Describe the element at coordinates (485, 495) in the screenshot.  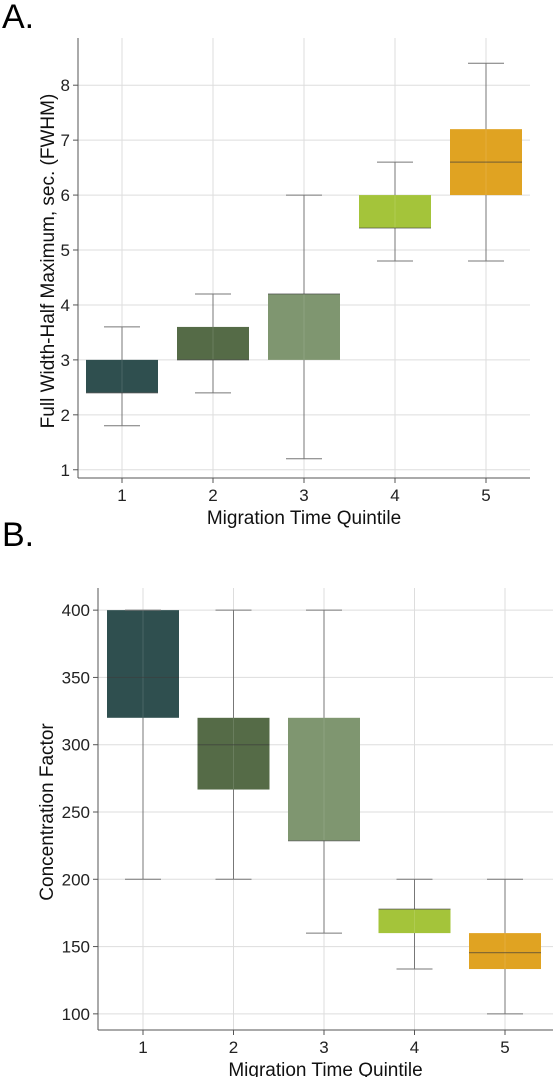
I see `chart-a-xtick-label: 5` at that location.